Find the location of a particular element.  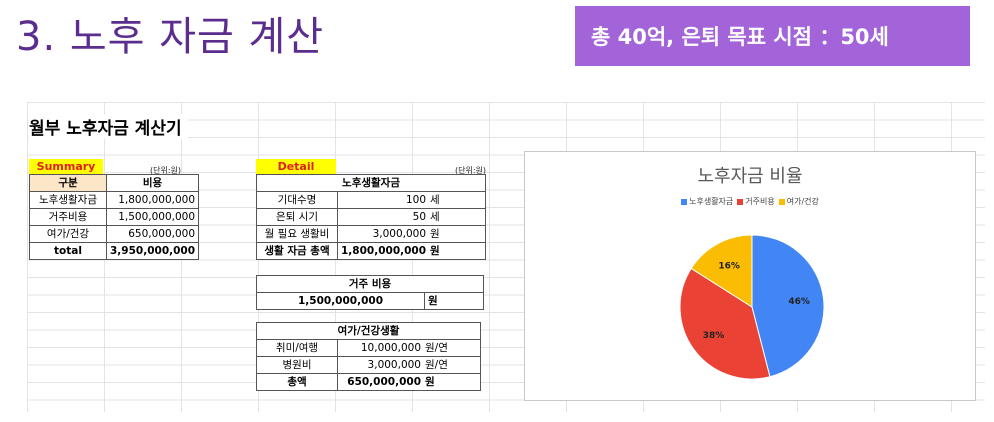

pie-data-label: 38% is located at coordinates (714, 336).